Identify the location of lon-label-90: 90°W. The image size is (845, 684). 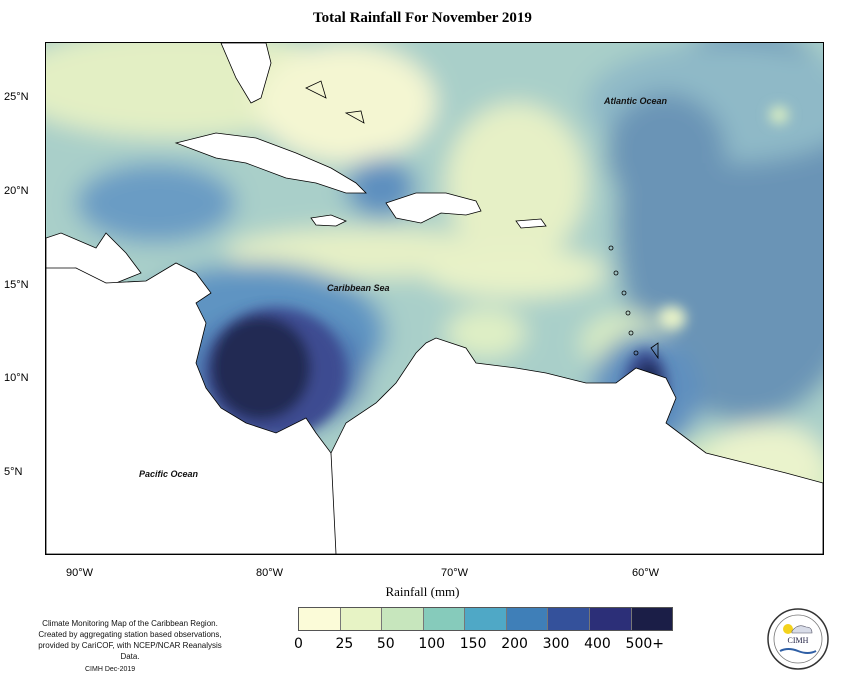
(80, 573).